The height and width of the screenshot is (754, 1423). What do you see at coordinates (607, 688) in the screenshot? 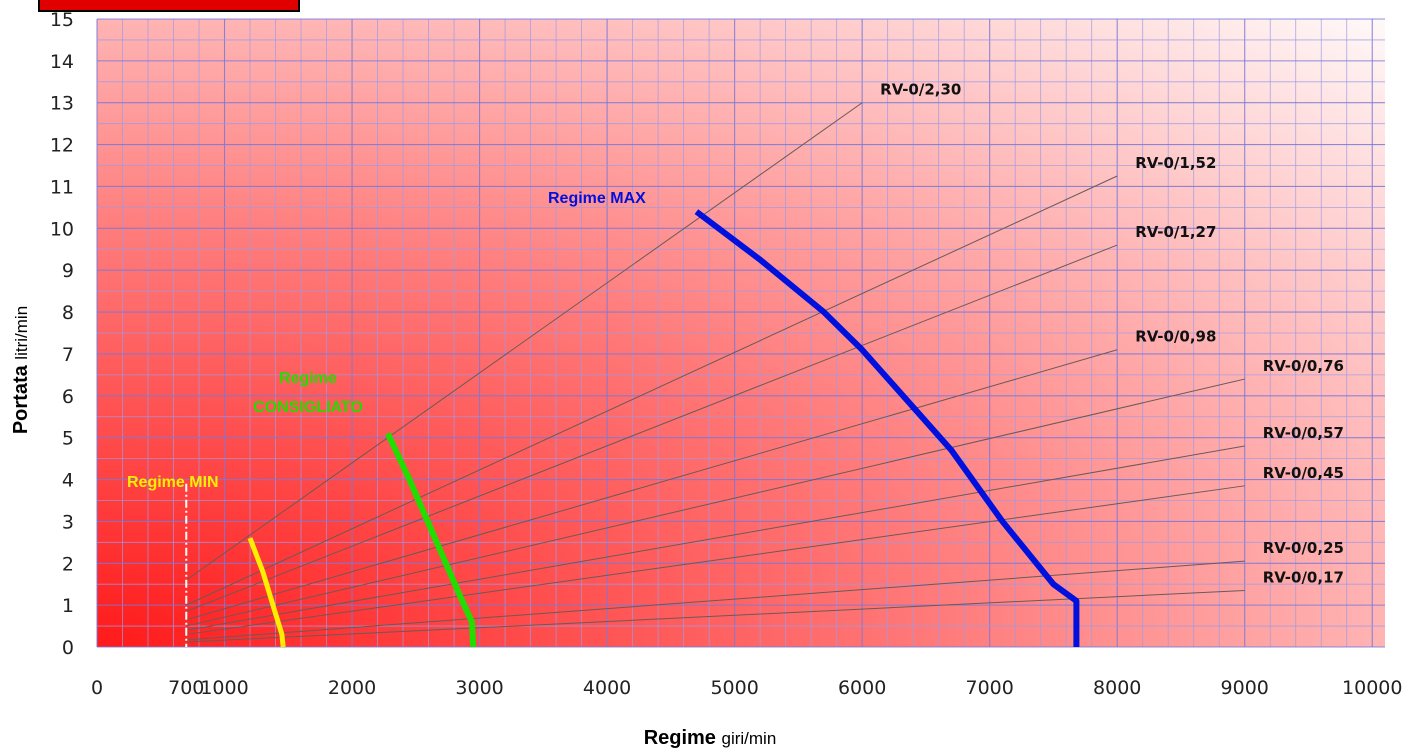
I see `x-tick-label: 4000` at bounding box center [607, 688].